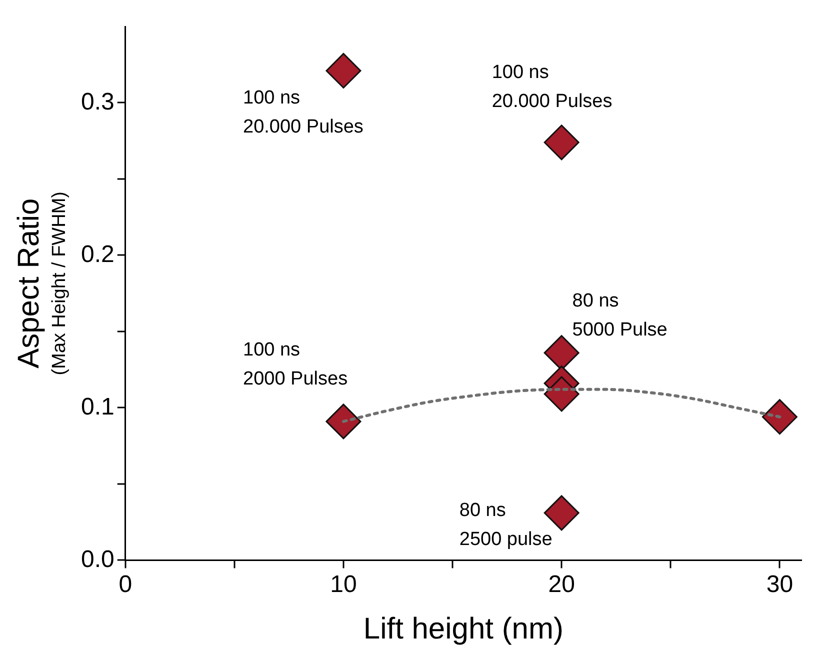  Describe the element at coordinates (780, 584) in the screenshot. I see `x-tick-label: 30` at that location.